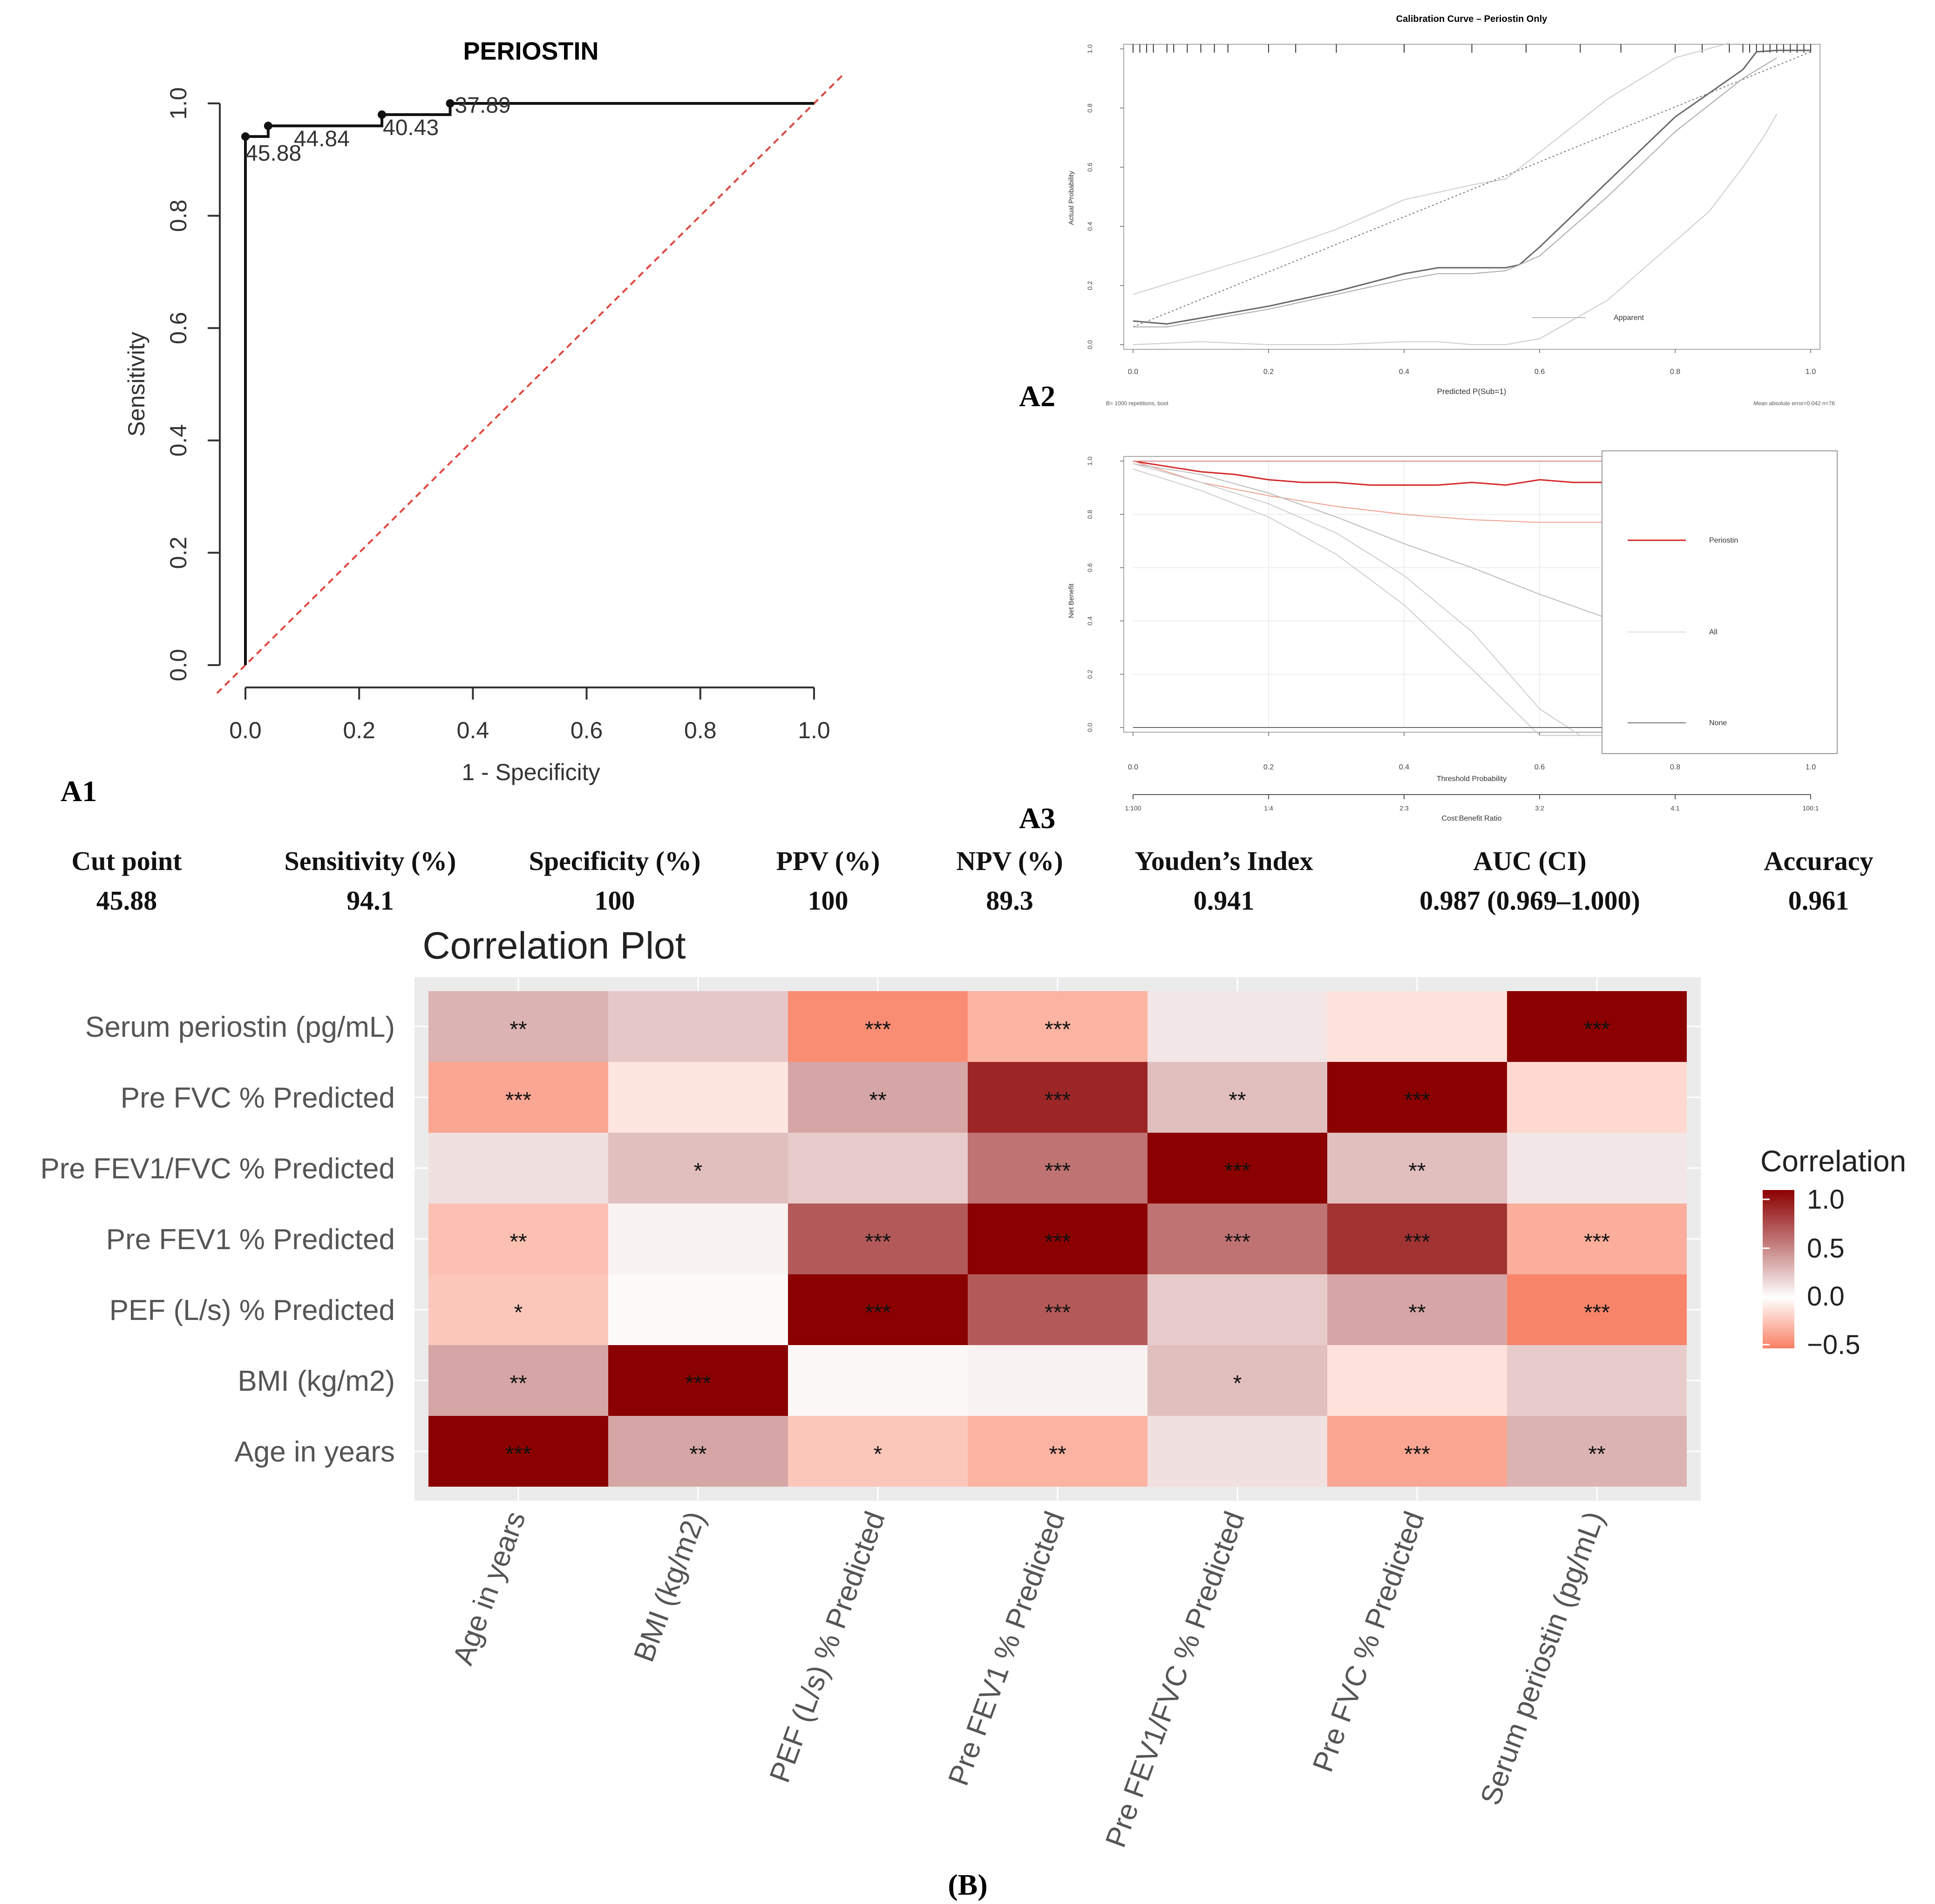  What do you see at coordinates (240, 1027) in the screenshot?
I see `correlation-row-label: Serum periostin (pg/mL)` at bounding box center [240, 1027].